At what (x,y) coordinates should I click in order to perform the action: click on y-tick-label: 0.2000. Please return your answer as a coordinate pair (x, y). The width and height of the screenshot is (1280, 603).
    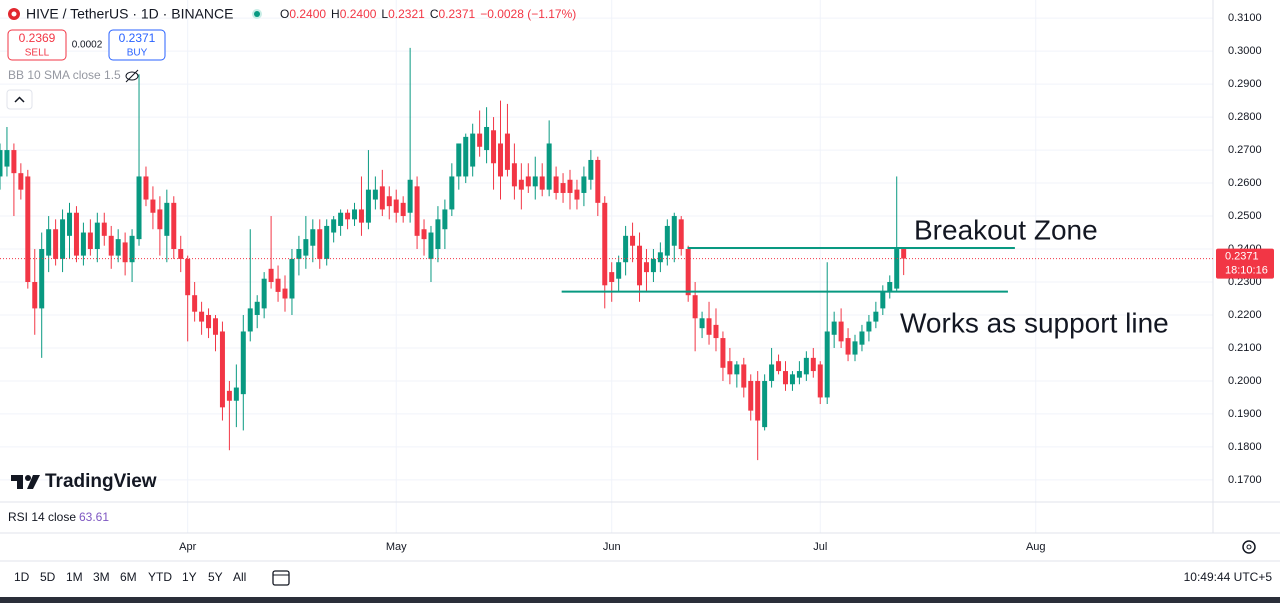
    Looking at the image, I should click on (1245, 381).